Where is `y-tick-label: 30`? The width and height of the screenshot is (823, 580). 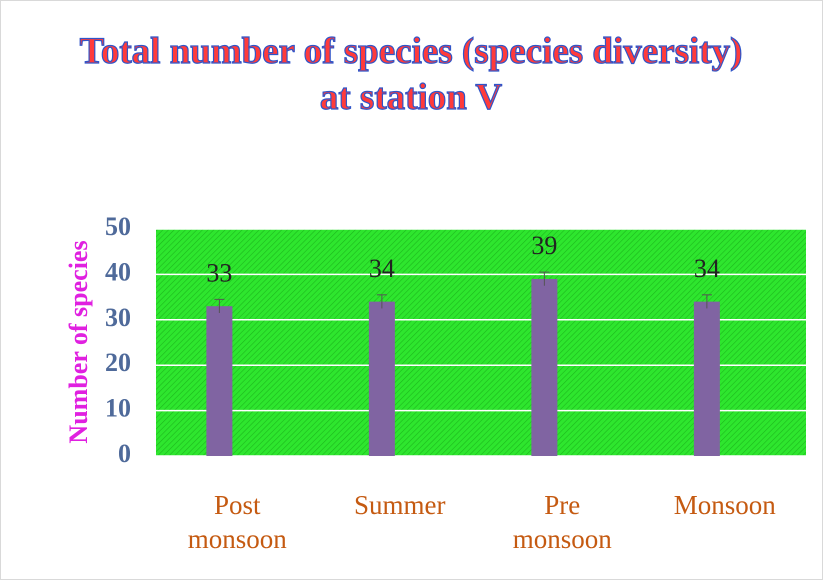 y-tick-label: 30 is located at coordinates (118, 317).